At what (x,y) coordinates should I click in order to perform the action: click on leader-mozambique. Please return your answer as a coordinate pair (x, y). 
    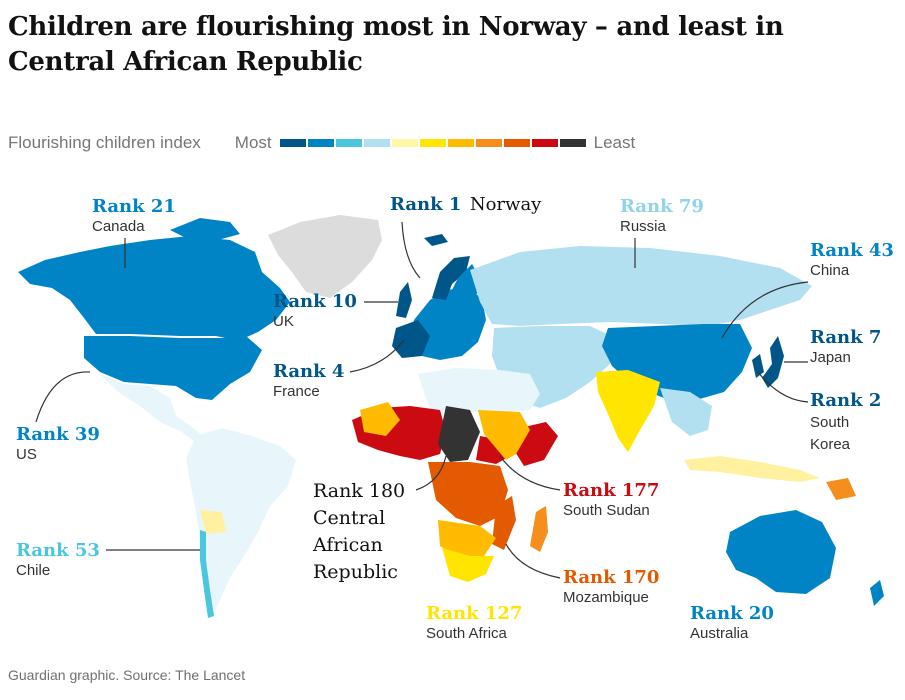
    Looking at the image, I should click on (533, 561).